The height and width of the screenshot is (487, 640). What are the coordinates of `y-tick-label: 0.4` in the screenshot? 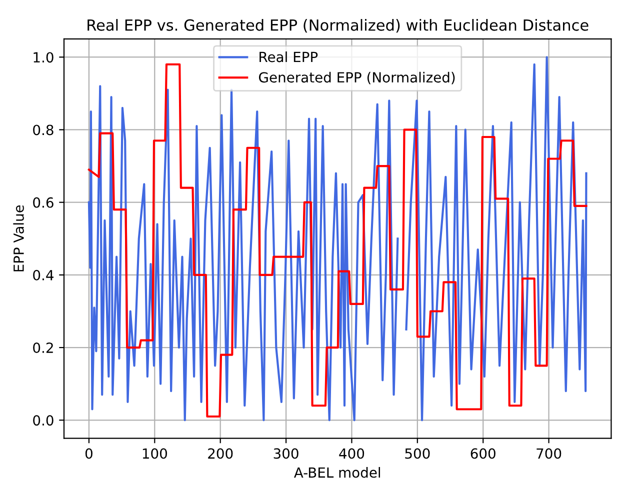 It's located at (43, 275).